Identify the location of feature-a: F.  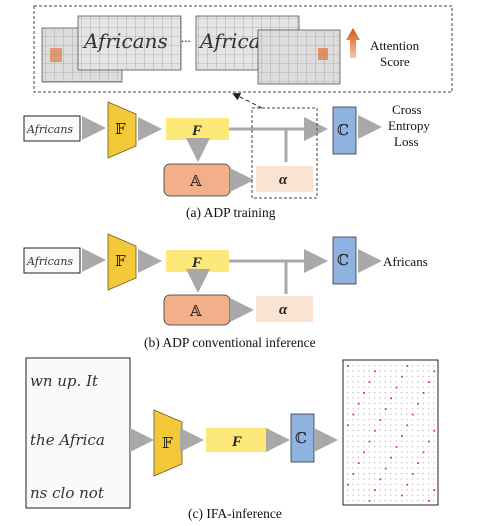
(197, 129).